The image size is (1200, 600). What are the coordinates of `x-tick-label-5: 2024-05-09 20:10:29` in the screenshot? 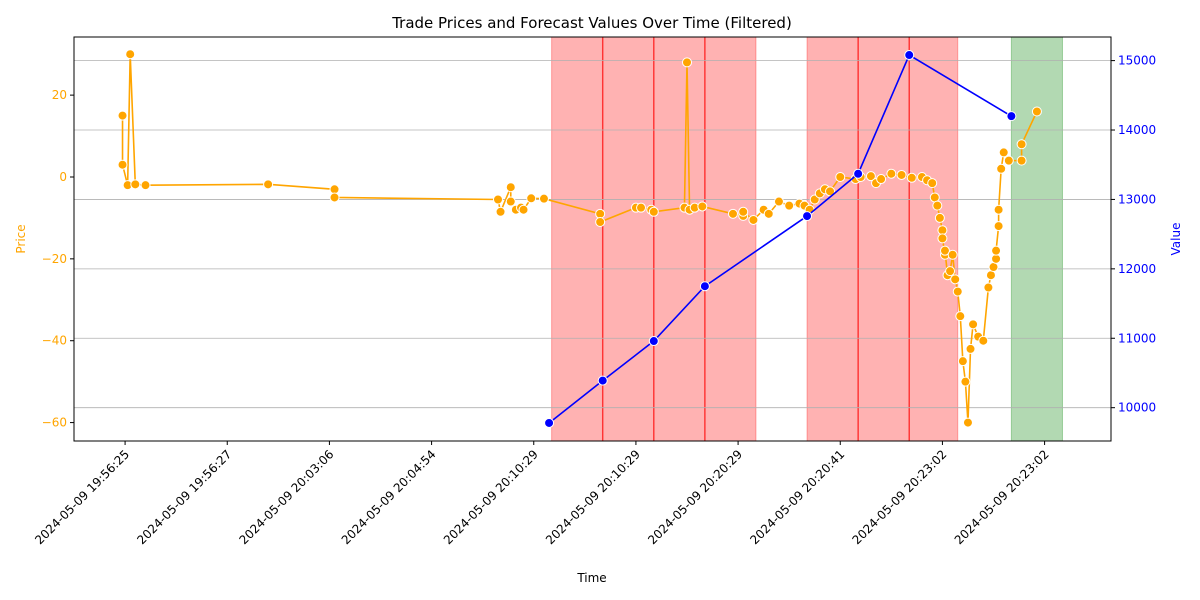 It's located at (593, 497).